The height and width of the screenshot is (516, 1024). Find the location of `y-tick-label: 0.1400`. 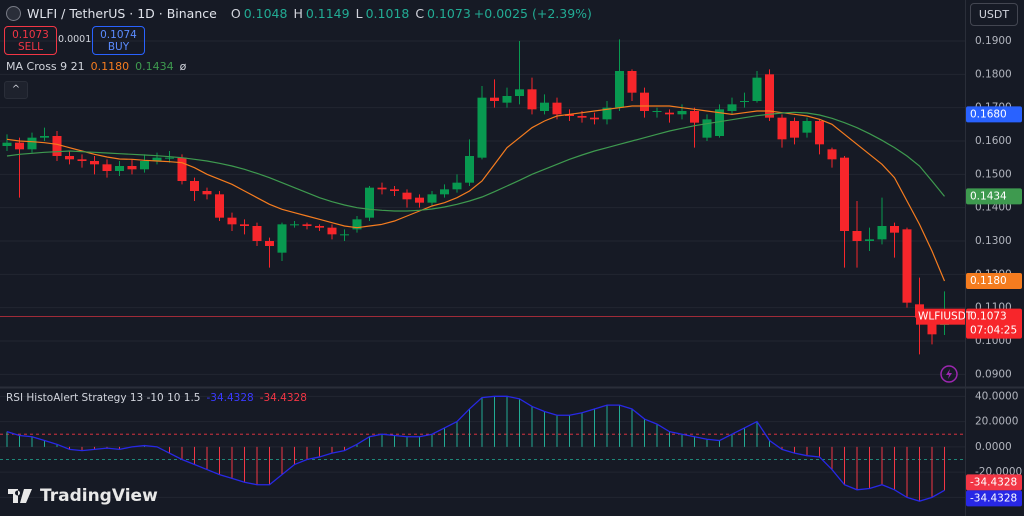

y-tick-label: 0.1400 is located at coordinates (993, 208).